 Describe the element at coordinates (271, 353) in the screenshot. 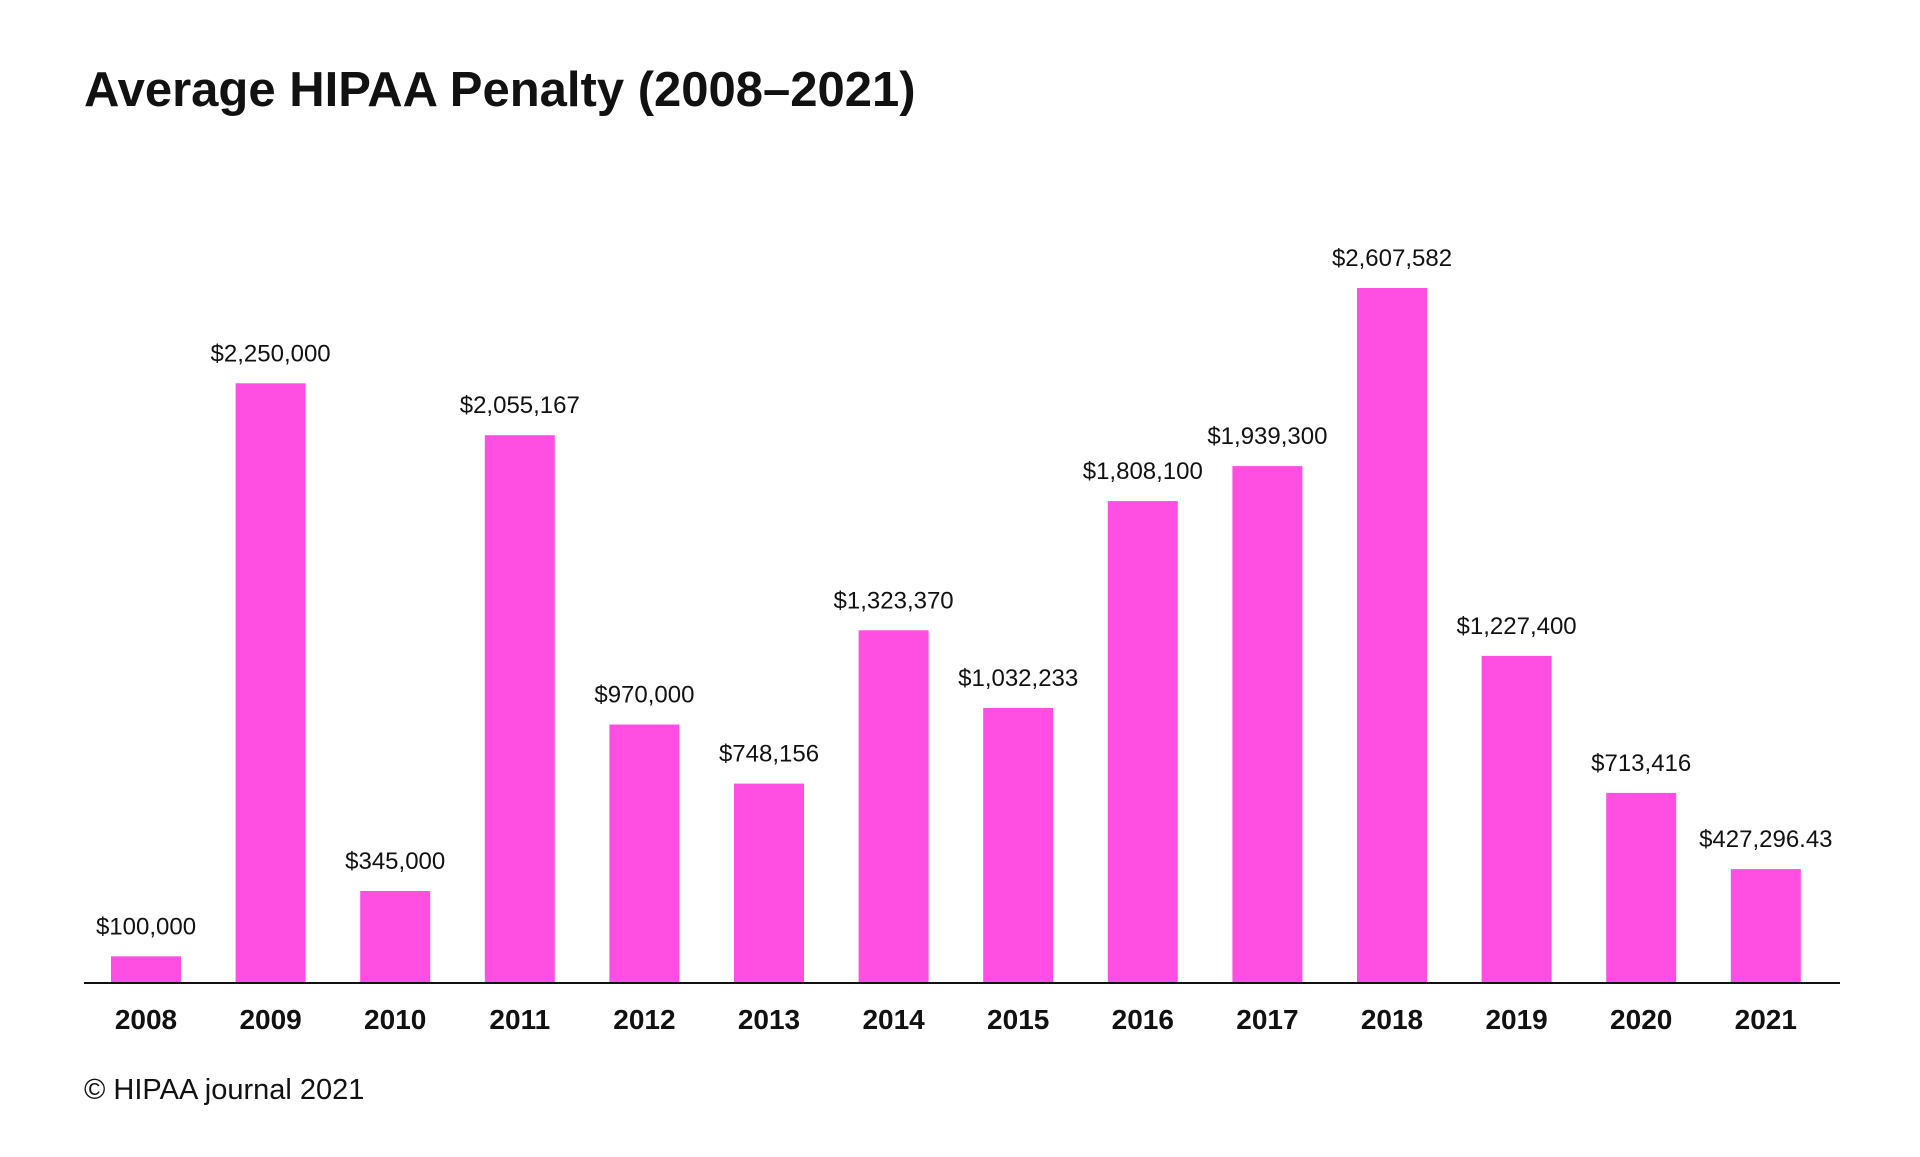

I see `value-label-2009: $2,250,000` at that location.